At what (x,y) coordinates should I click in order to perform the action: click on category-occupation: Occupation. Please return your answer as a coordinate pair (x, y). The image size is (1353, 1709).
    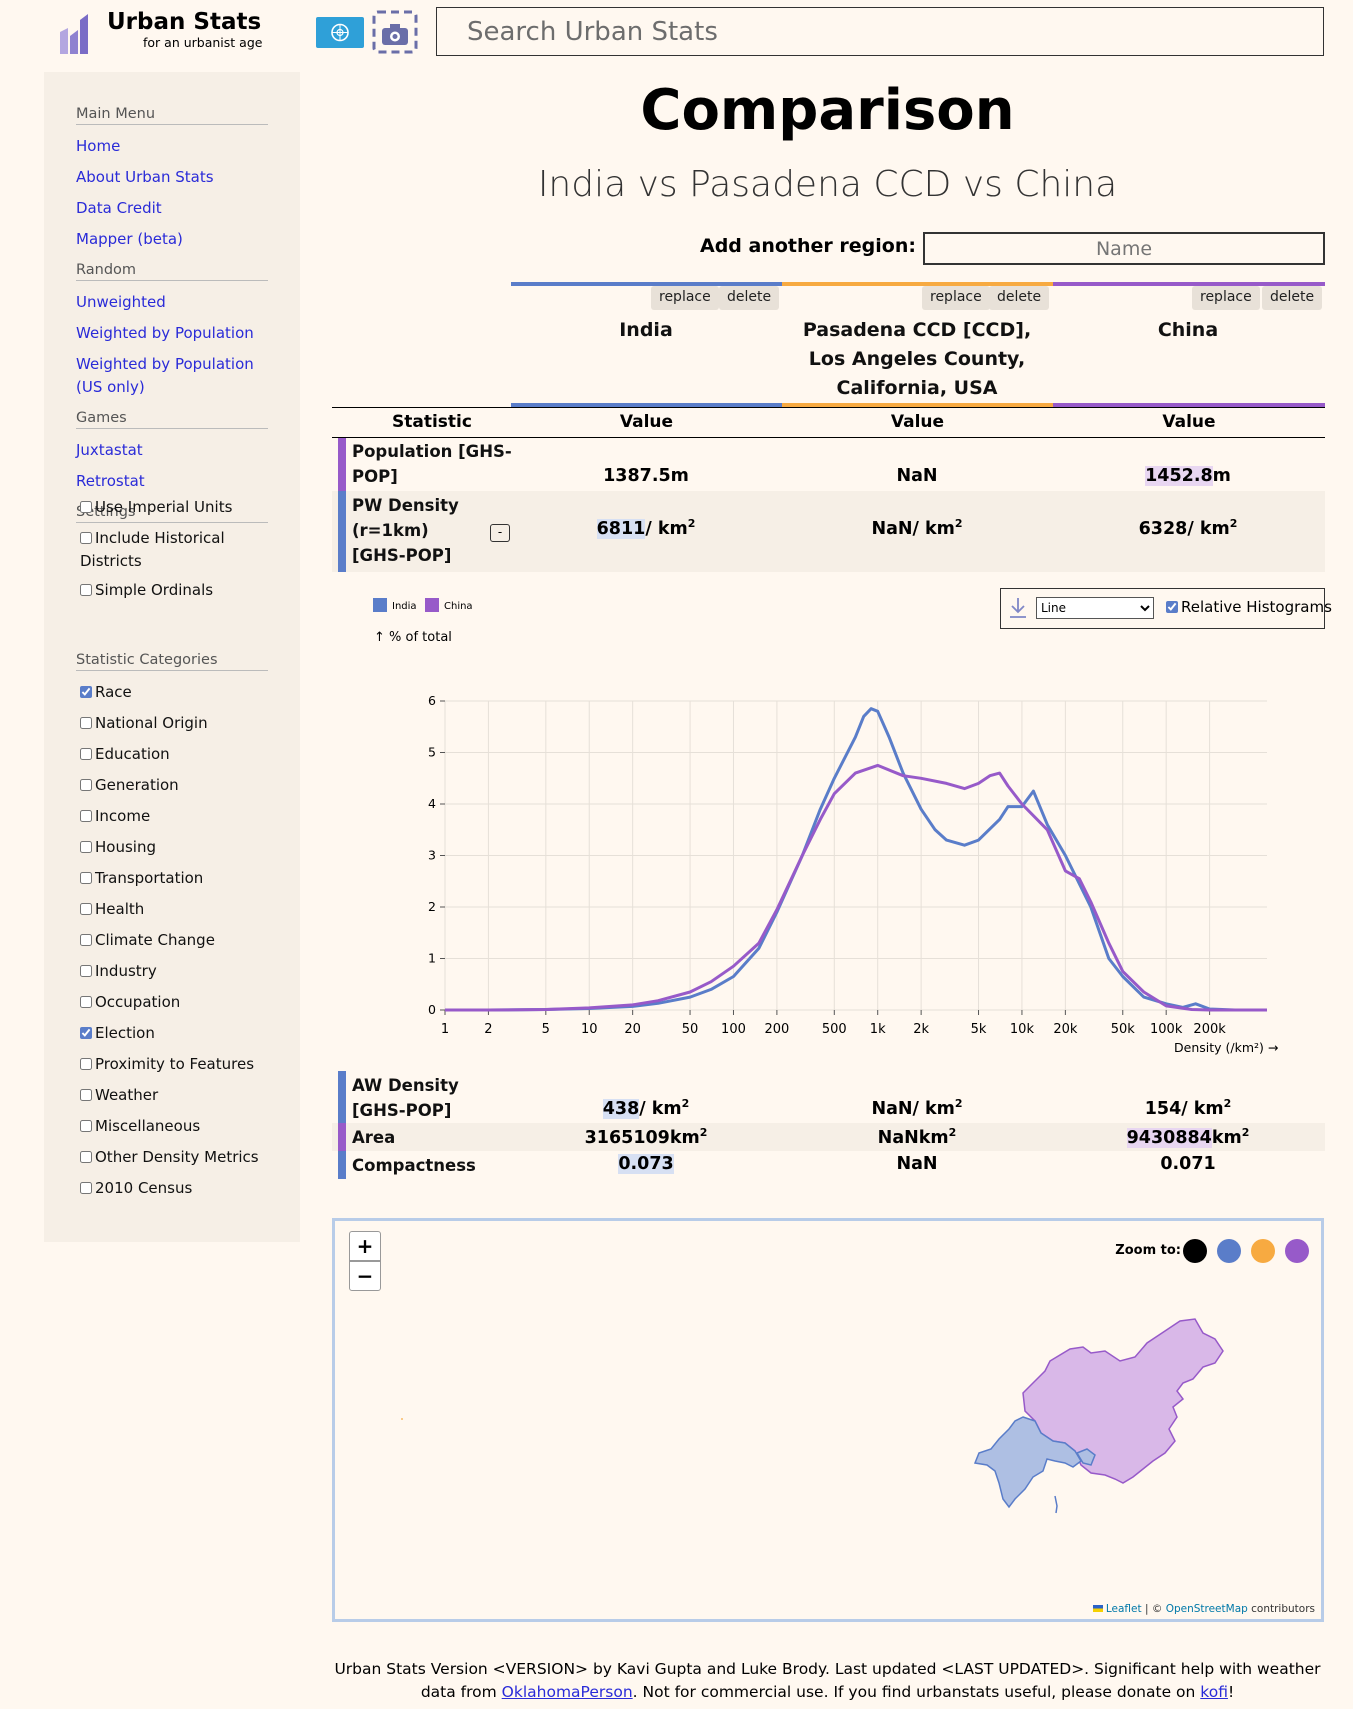
    Looking at the image, I should click on (180, 1002).